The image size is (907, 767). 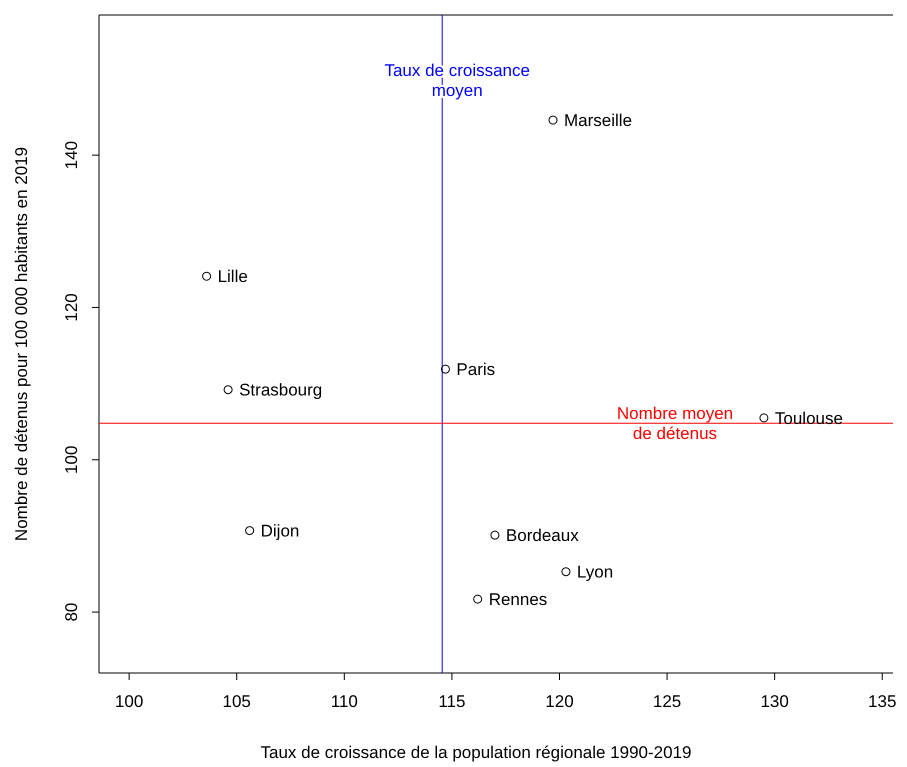 I want to click on x-tick-label: 130, so click(x=774, y=701).